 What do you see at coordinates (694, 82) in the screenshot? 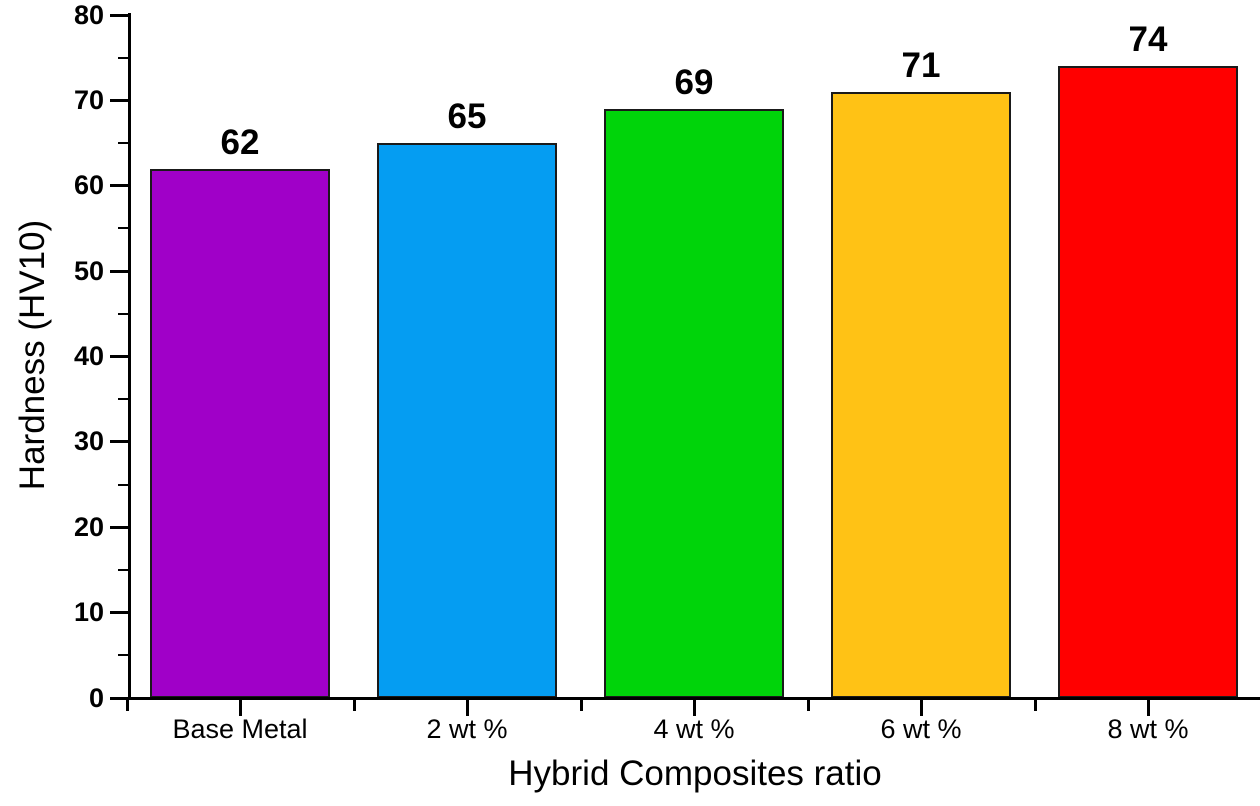
I see `bar-value-label: 69` at bounding box center [694, 82].